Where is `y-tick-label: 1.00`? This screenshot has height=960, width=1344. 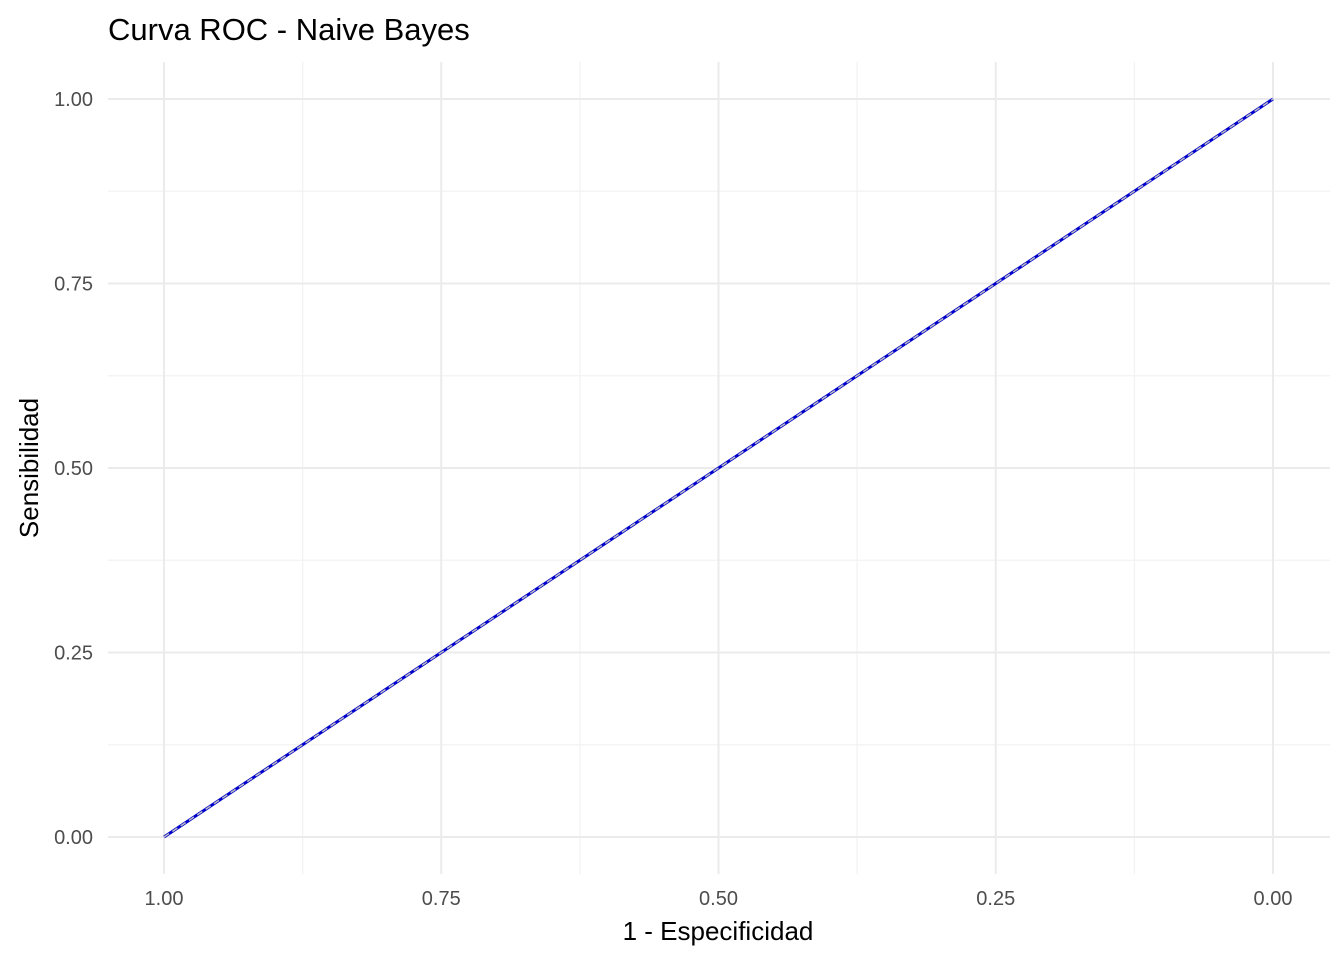 y-tick-label: 1.00 is located at coordinates (73, 100).